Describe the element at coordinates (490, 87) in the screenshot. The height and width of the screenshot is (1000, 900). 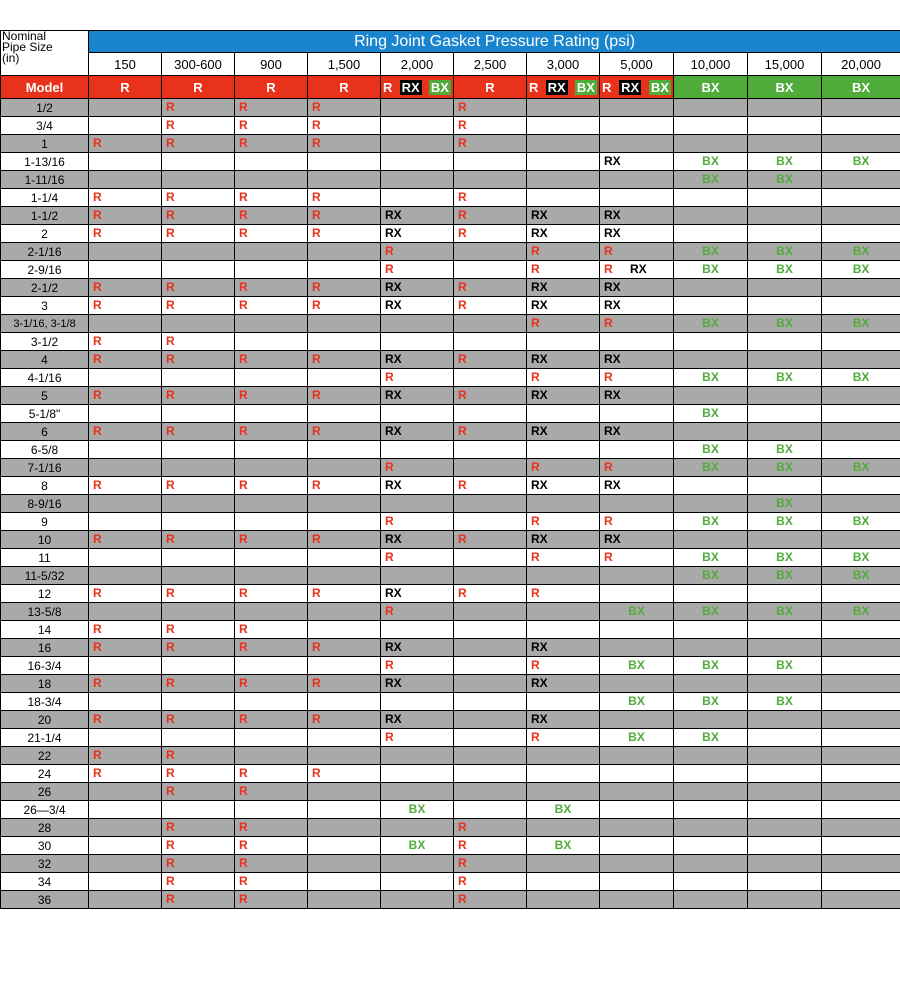
I see `model-cell-5: R` at that location.